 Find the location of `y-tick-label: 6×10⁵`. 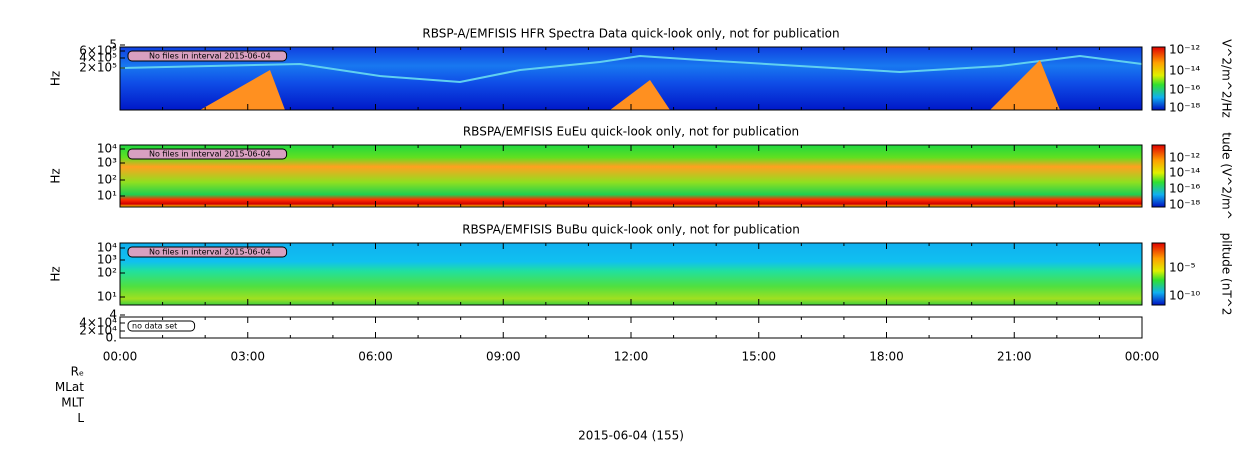

y-tick-label: 6×10⁵ is located at coordinates (98, 51).